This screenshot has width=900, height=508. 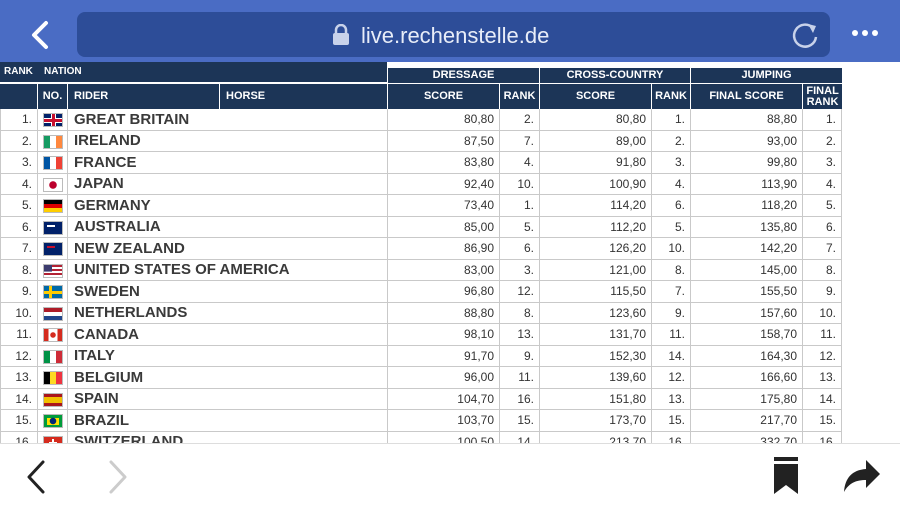 I want to click on cross-country-rank: 8., so click(x=671, y=270).